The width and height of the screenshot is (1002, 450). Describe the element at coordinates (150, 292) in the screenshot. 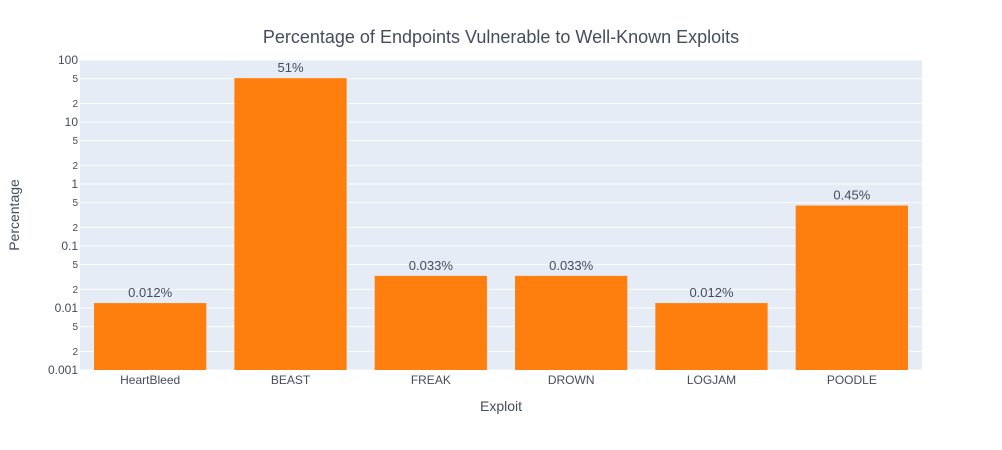

I see `data-label-heartbleed: 0.012%` at that location.